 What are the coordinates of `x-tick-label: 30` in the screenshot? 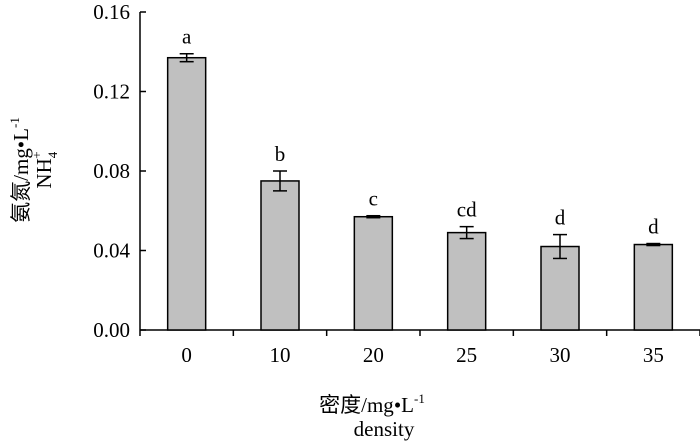 It's located at (560, 355).